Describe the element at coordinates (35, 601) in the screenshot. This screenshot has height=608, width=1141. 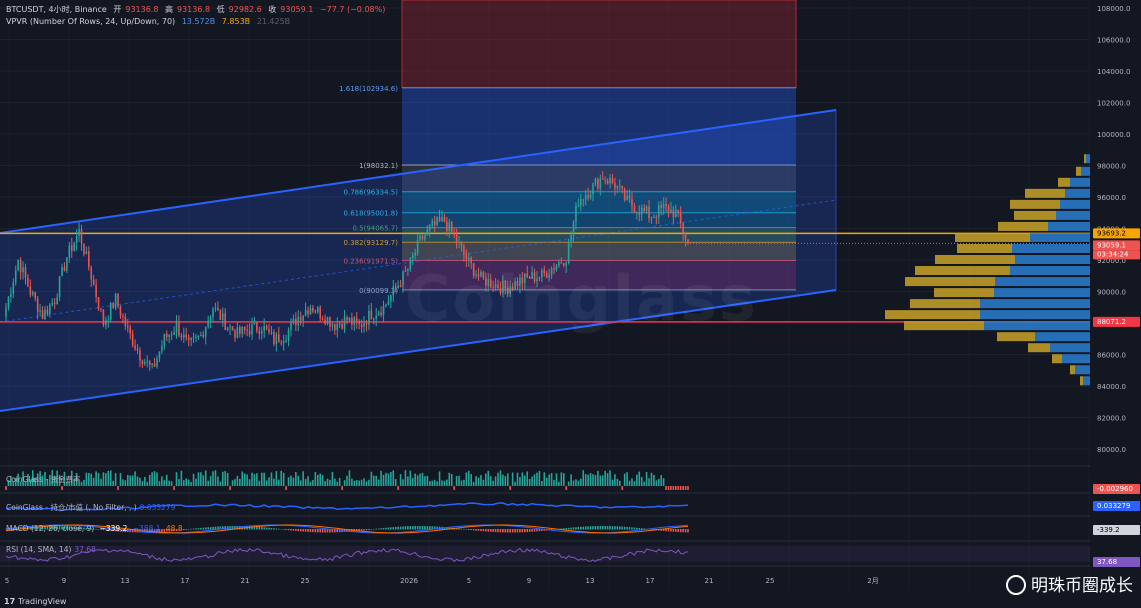
I see `tradingview-logo: 17 TradingView` at that location.